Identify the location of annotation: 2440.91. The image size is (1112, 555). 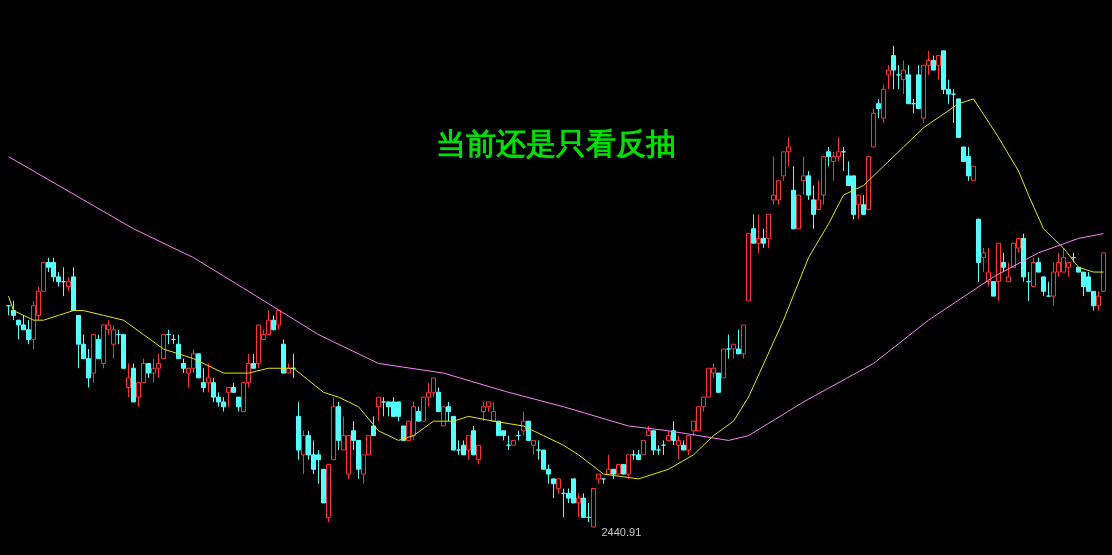
(621, 532).